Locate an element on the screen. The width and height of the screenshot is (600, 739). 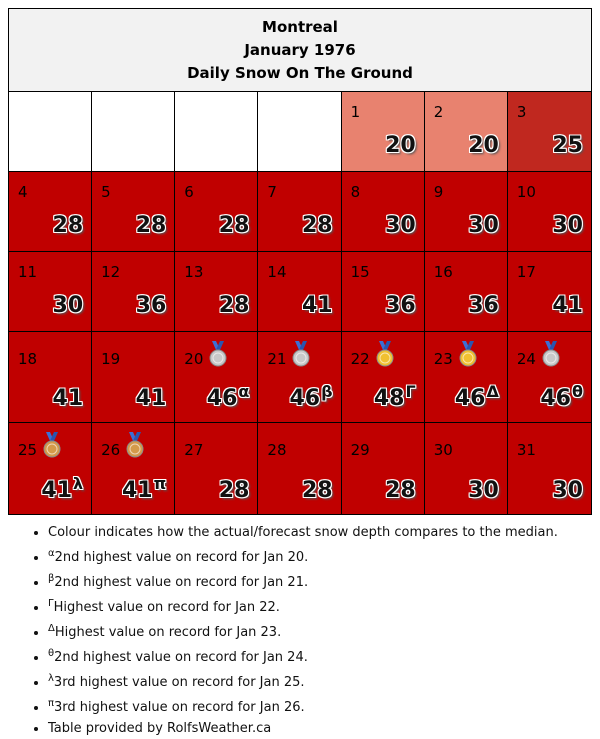
day-number: 12 is located at coordinates (111, 272).